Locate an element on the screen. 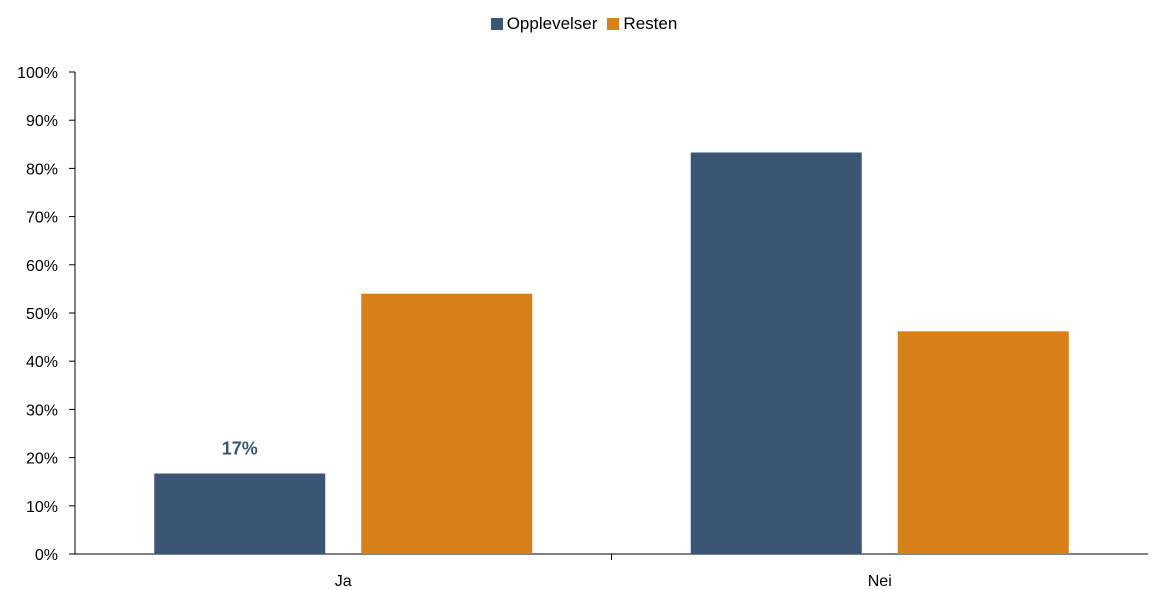 The width and height of the screenshot is (1168, 590). legend-entry-opplevelser: Opplevelser is located at coordinates (544, 24).